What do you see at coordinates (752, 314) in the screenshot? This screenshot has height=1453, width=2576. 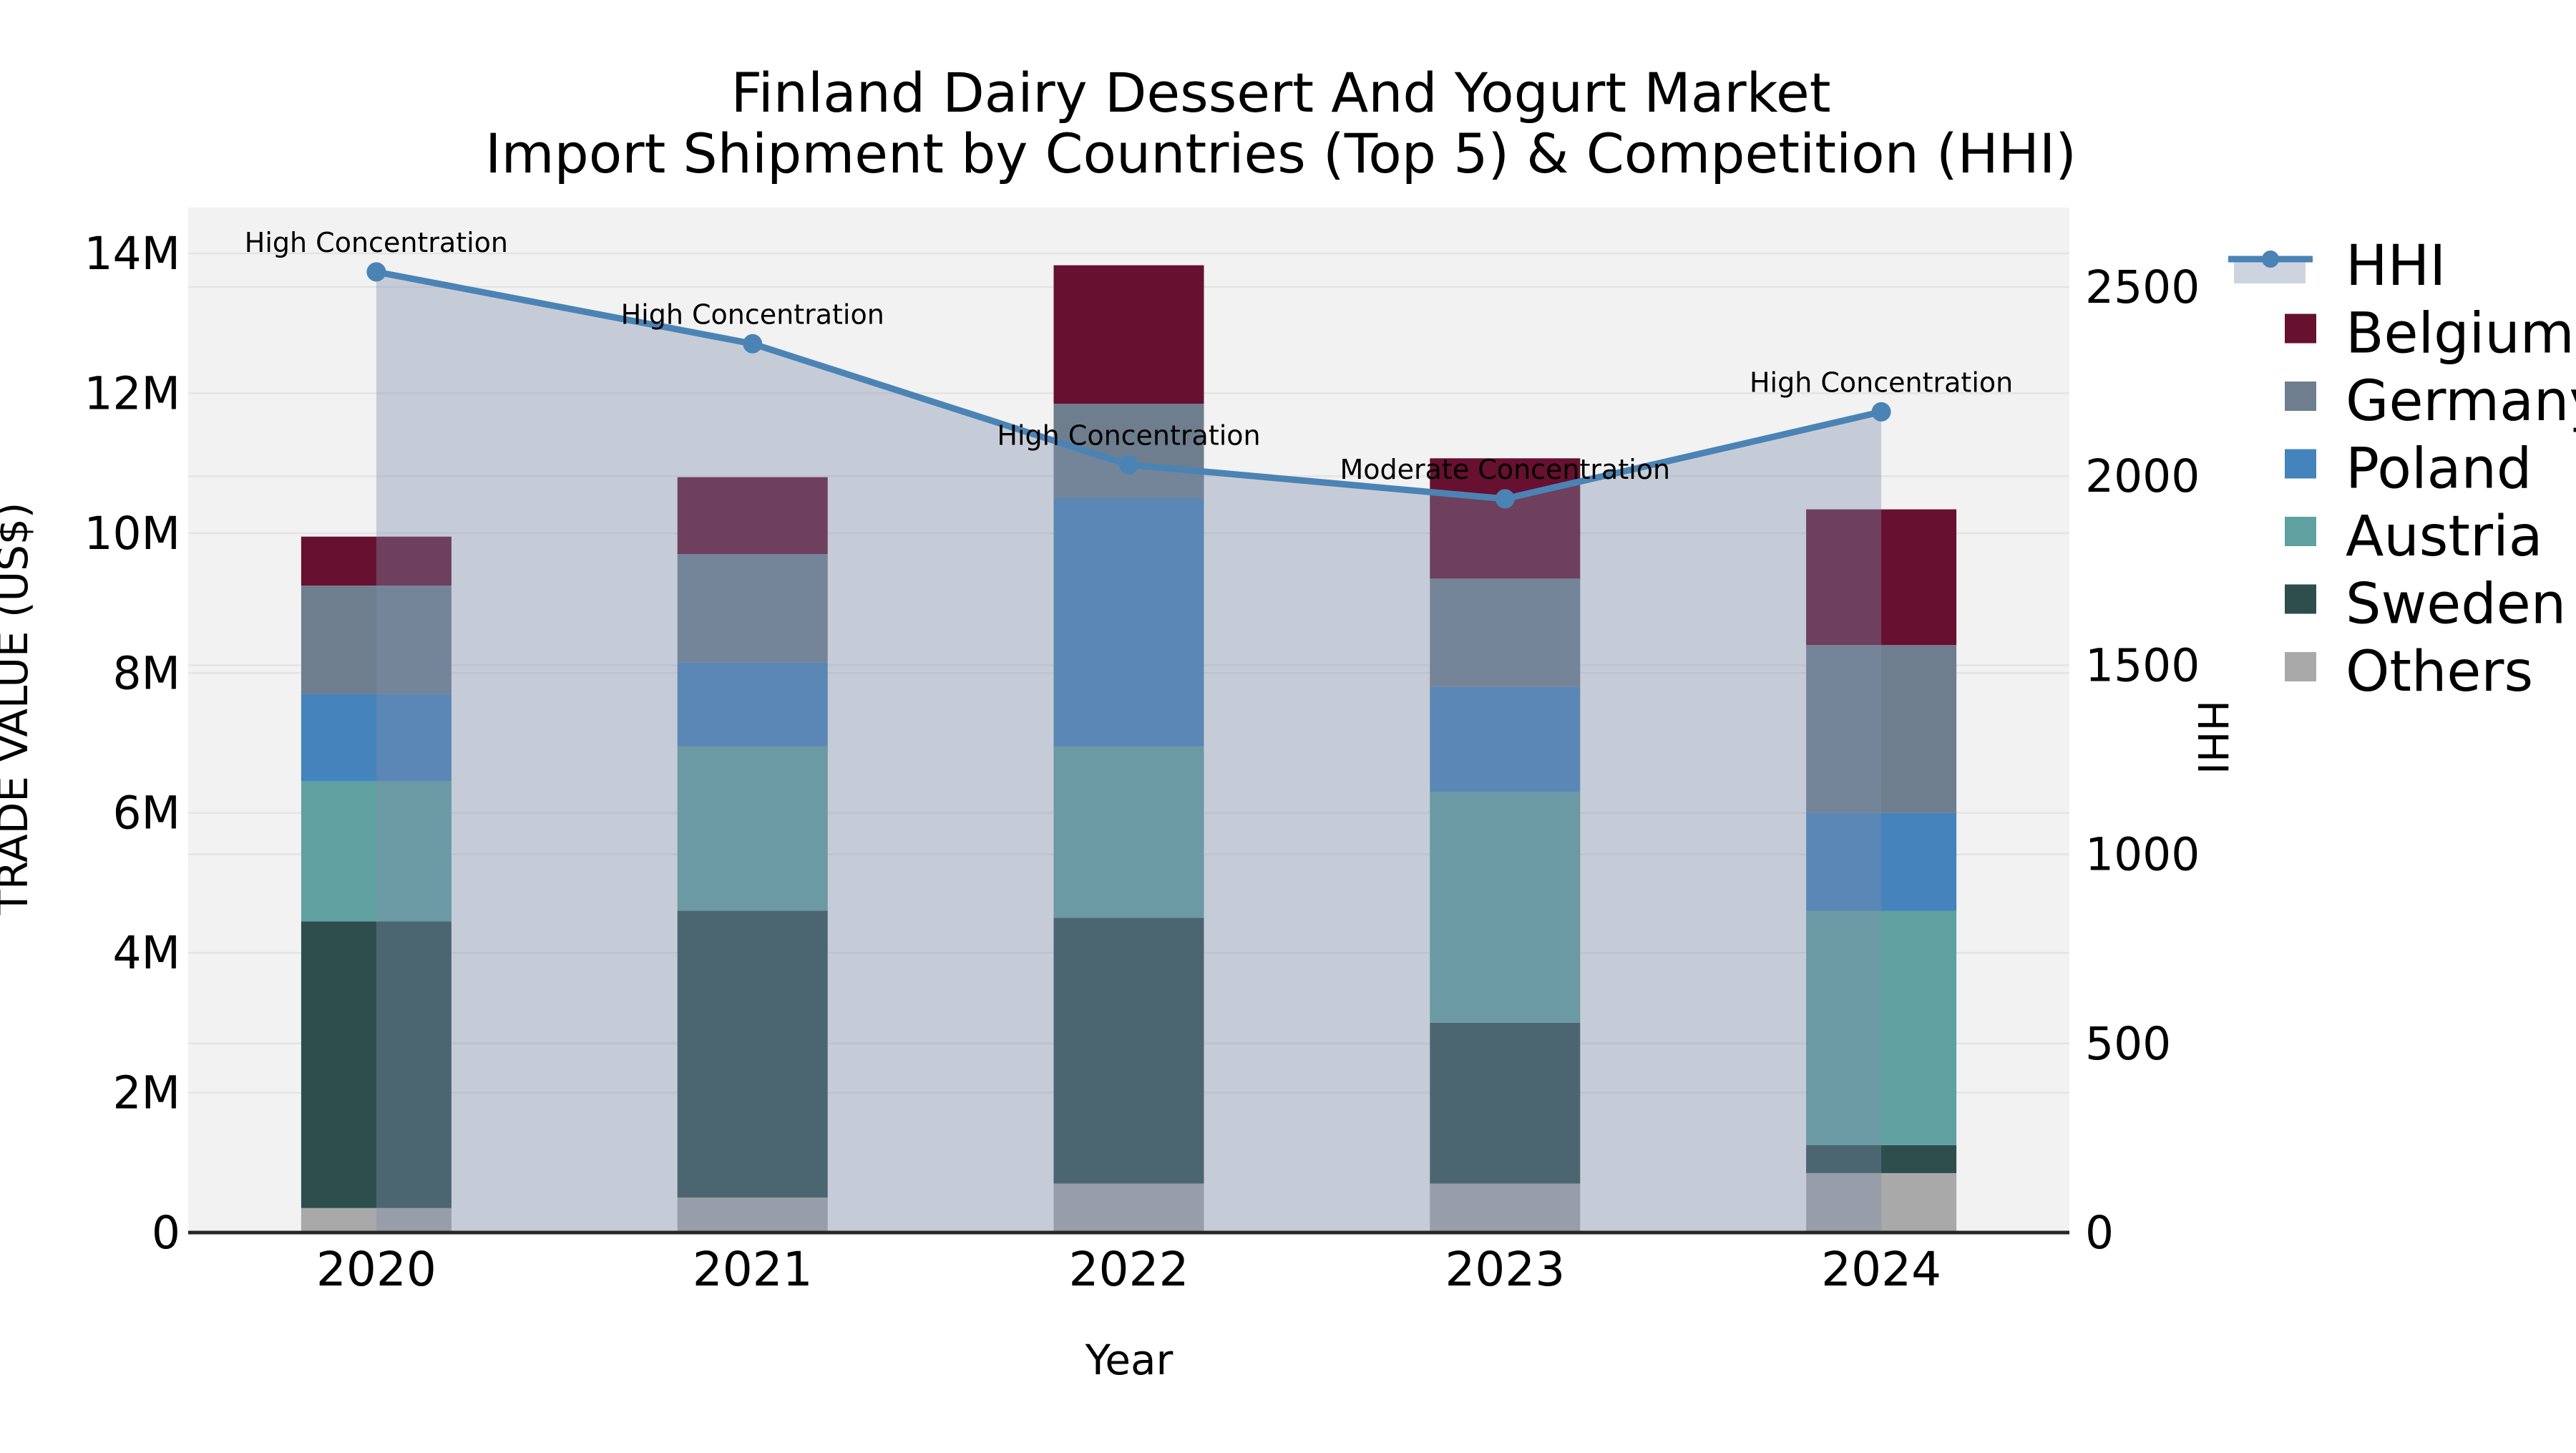 I see `annotation-2021: High Concentration` at bounding box center [752, 314].